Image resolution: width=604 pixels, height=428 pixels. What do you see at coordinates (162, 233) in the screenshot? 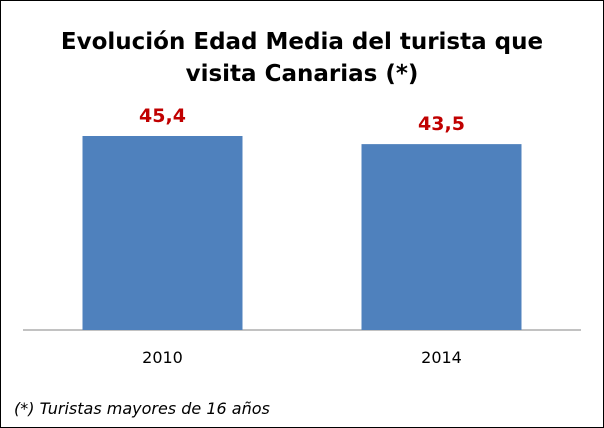
I see `bar-2010` at bounding box center [162, 233].